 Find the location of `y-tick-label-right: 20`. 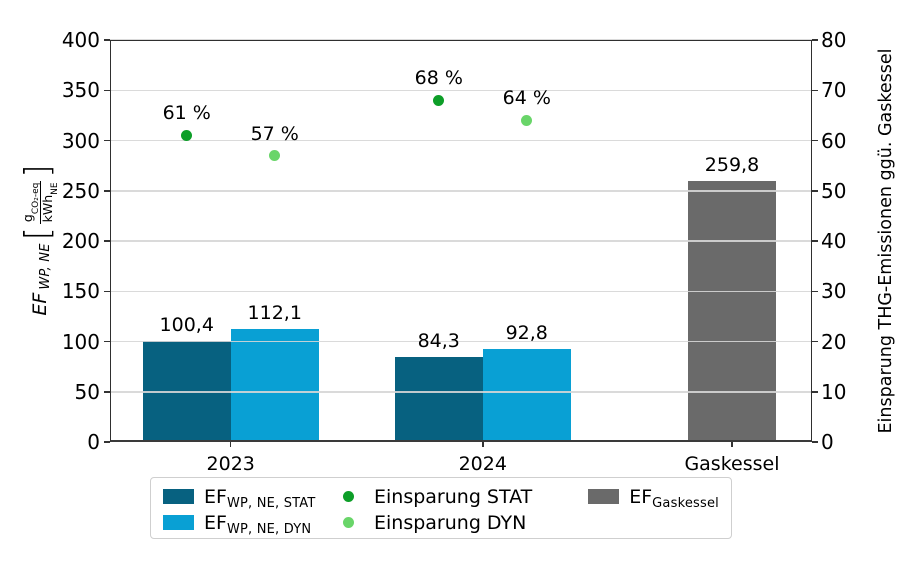

y-tick-label-right: 20 is located at coordinates (834, 341).